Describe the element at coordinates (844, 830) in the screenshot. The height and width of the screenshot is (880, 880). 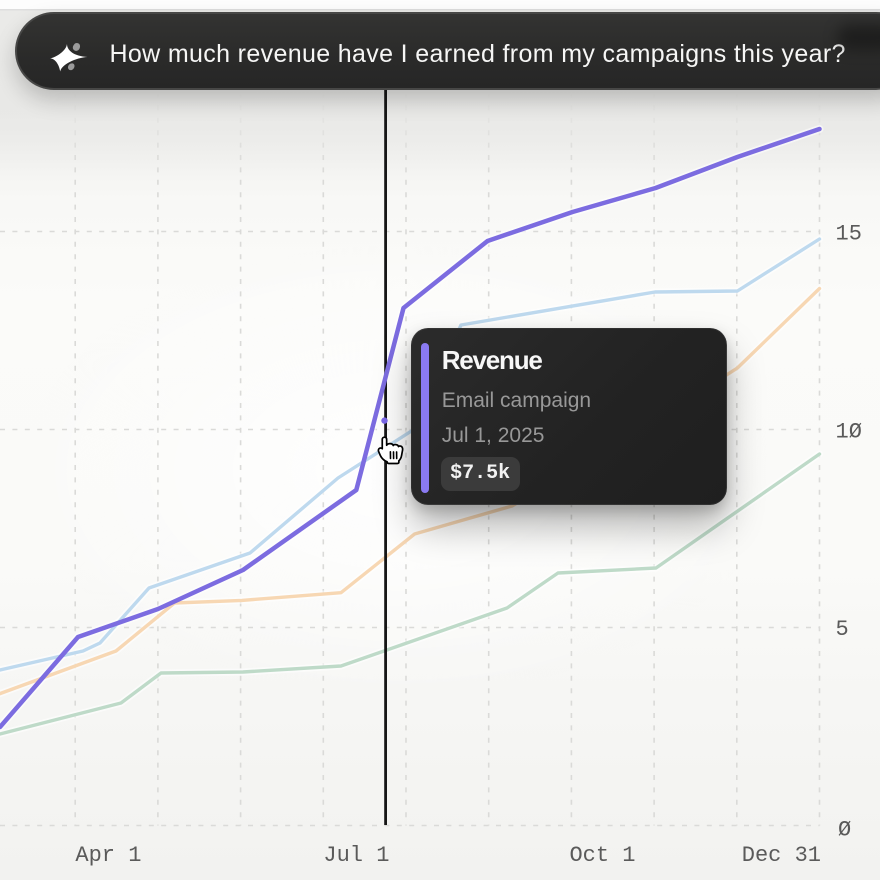
I see `svg-text: Ø` at that location.